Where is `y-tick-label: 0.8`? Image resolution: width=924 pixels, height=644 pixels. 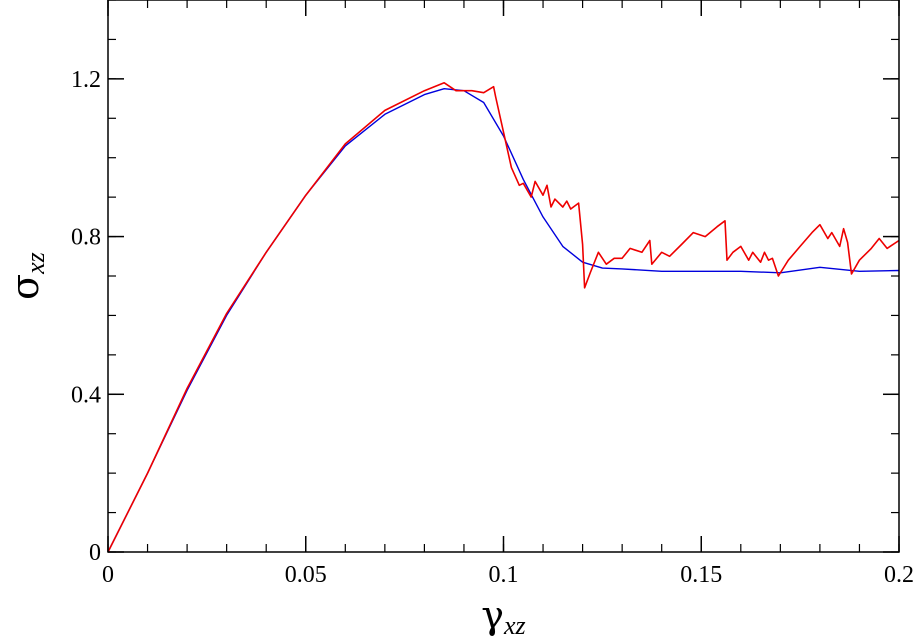 y-tick-label: 0.8 is located at coordinates (86, 238).